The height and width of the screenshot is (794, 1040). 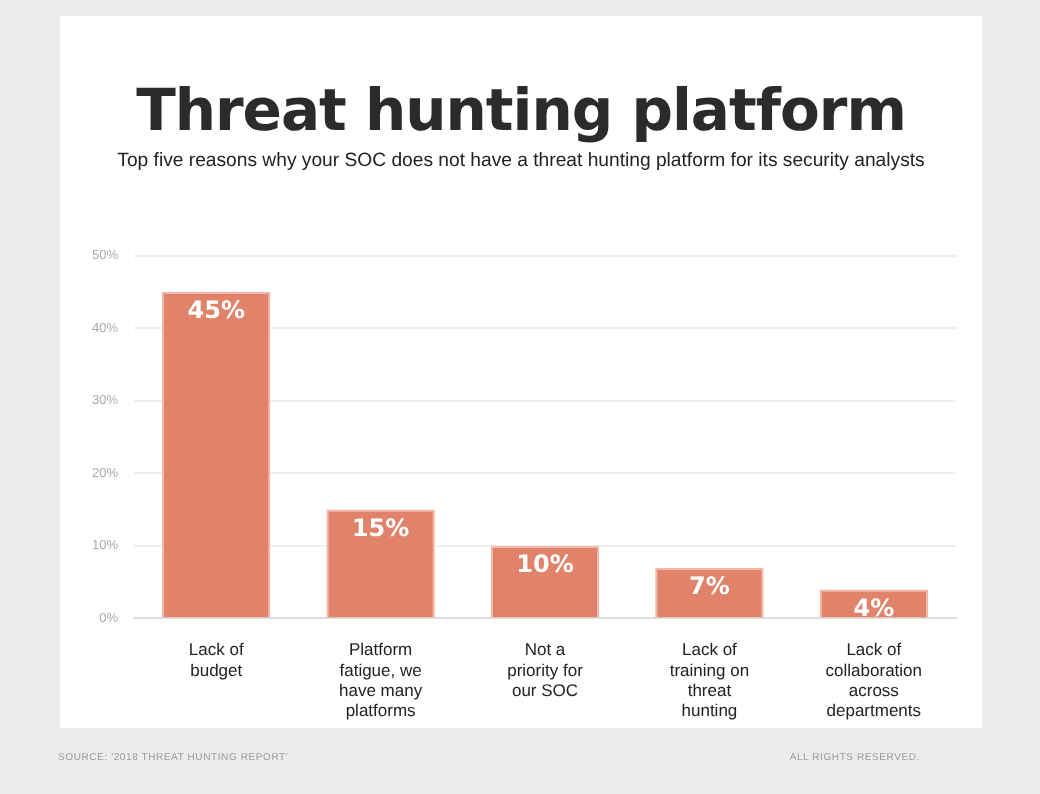 I want to click on data-label: 45%, so click(x=216, y=310).